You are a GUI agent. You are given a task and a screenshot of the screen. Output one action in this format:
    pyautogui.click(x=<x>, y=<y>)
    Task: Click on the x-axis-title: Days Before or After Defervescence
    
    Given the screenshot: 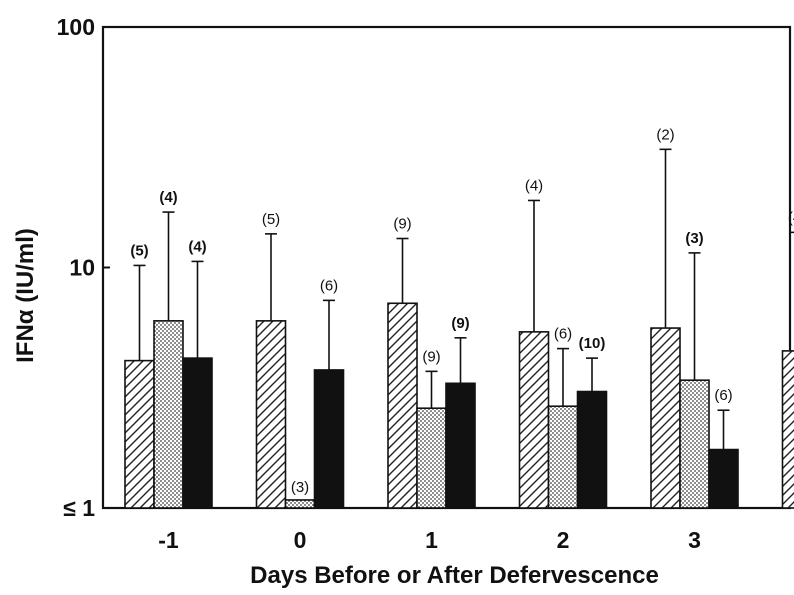 What is the action you would take?
    pyautogui.click(x=454, y=575)
    